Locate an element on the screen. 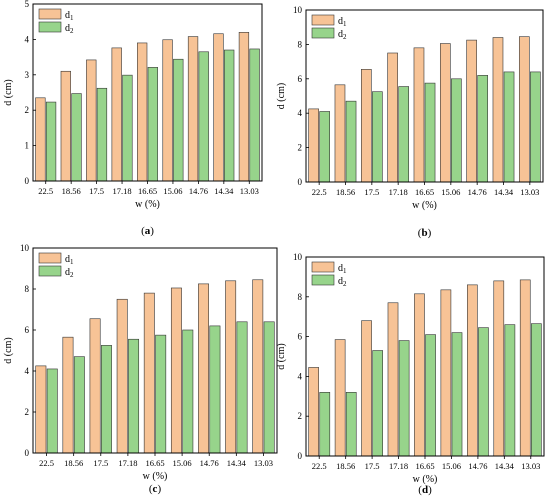  y-tick-label: 6 is located at coordinates (300, 337).